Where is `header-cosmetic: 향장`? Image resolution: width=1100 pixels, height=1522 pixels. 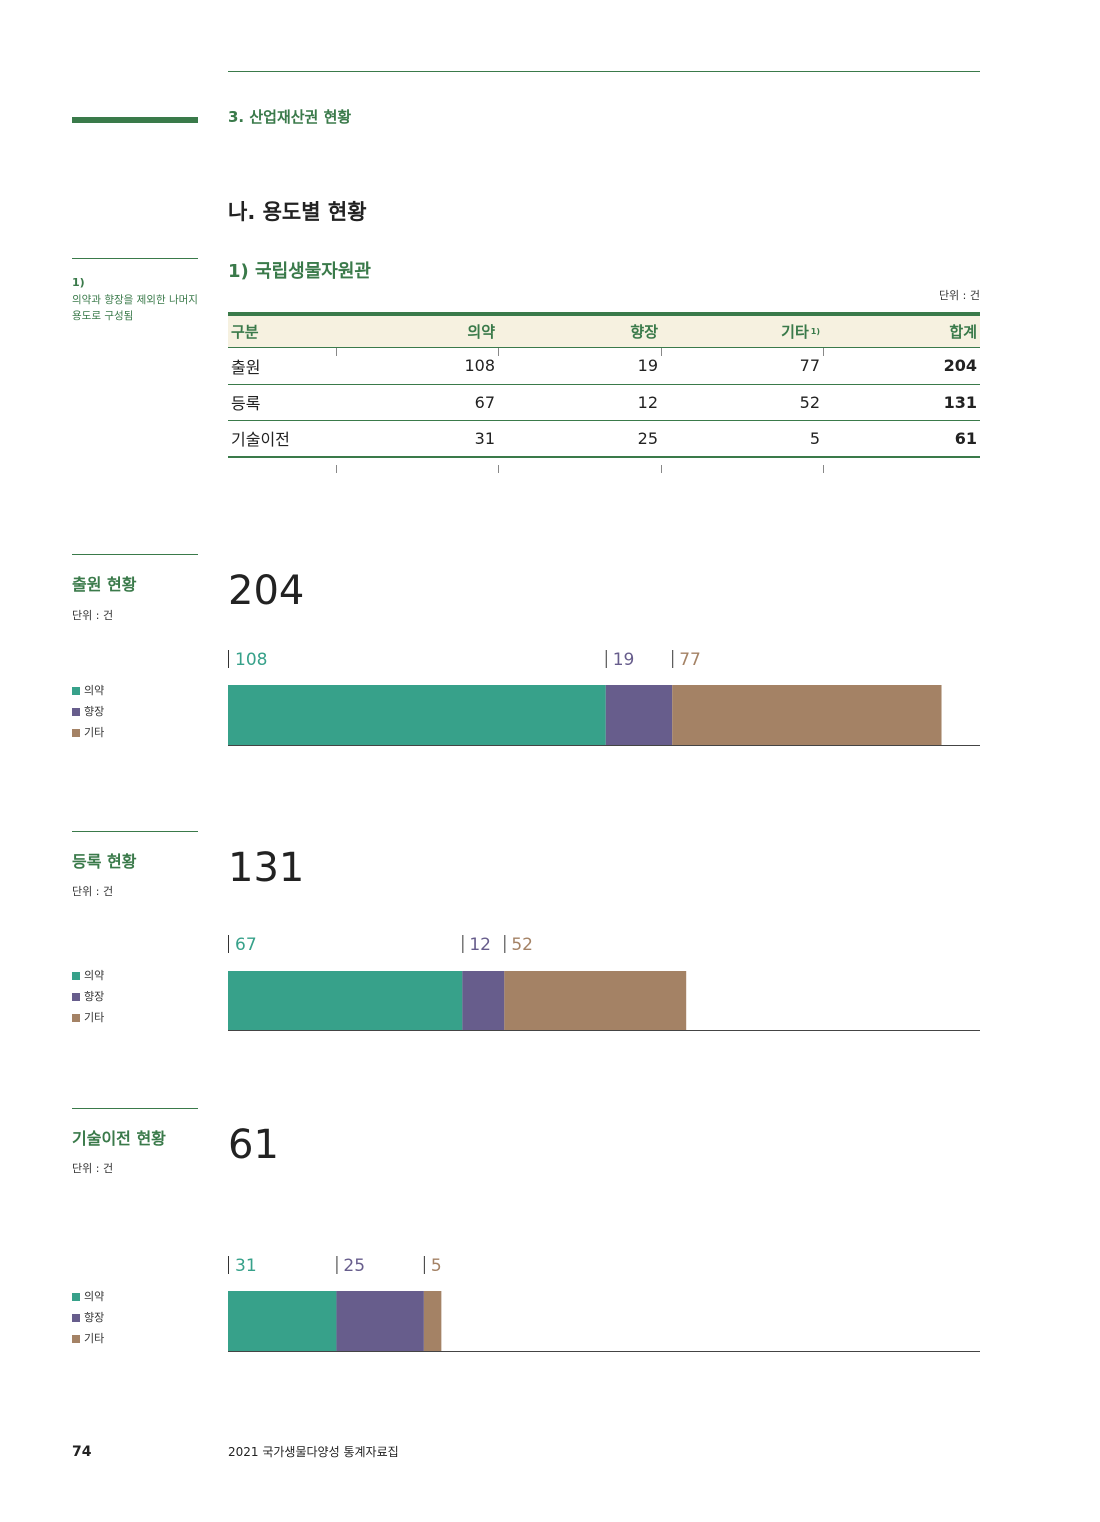 header-cosmetic: 향장 is located at coordinates (644, 332).